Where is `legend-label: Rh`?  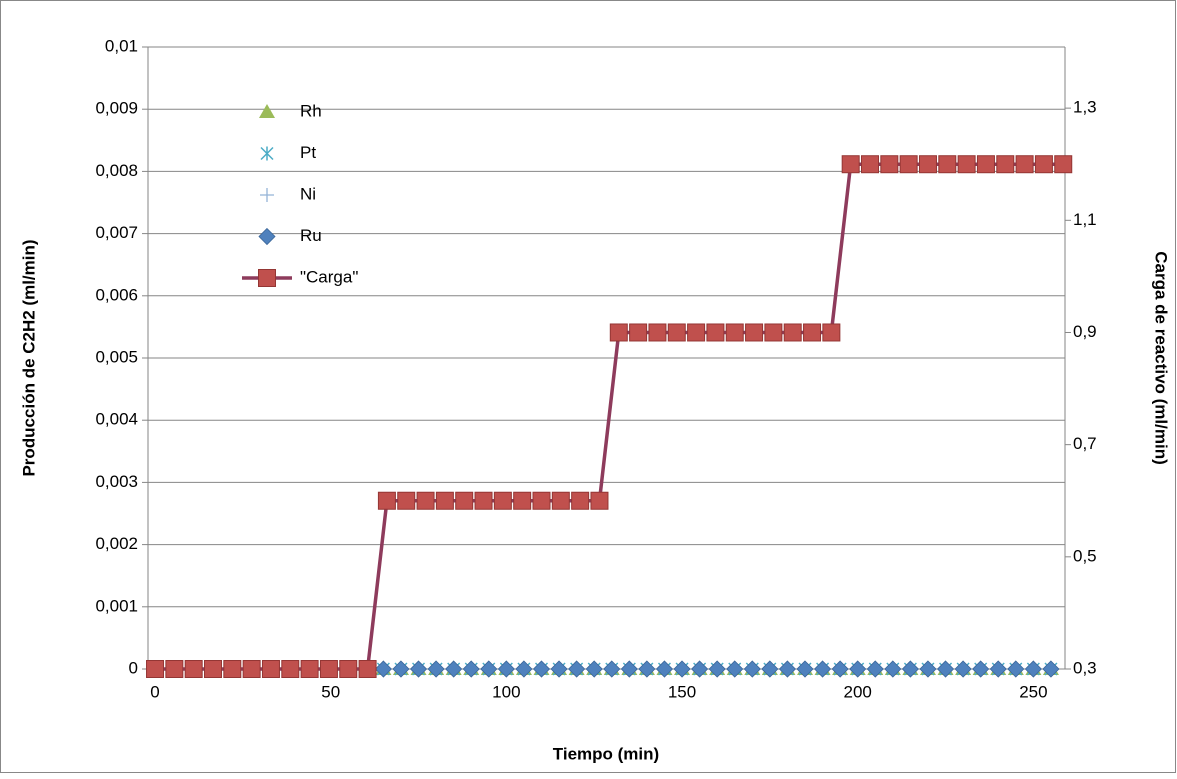
legend-label: Rh is located at coordinates (311, 110).